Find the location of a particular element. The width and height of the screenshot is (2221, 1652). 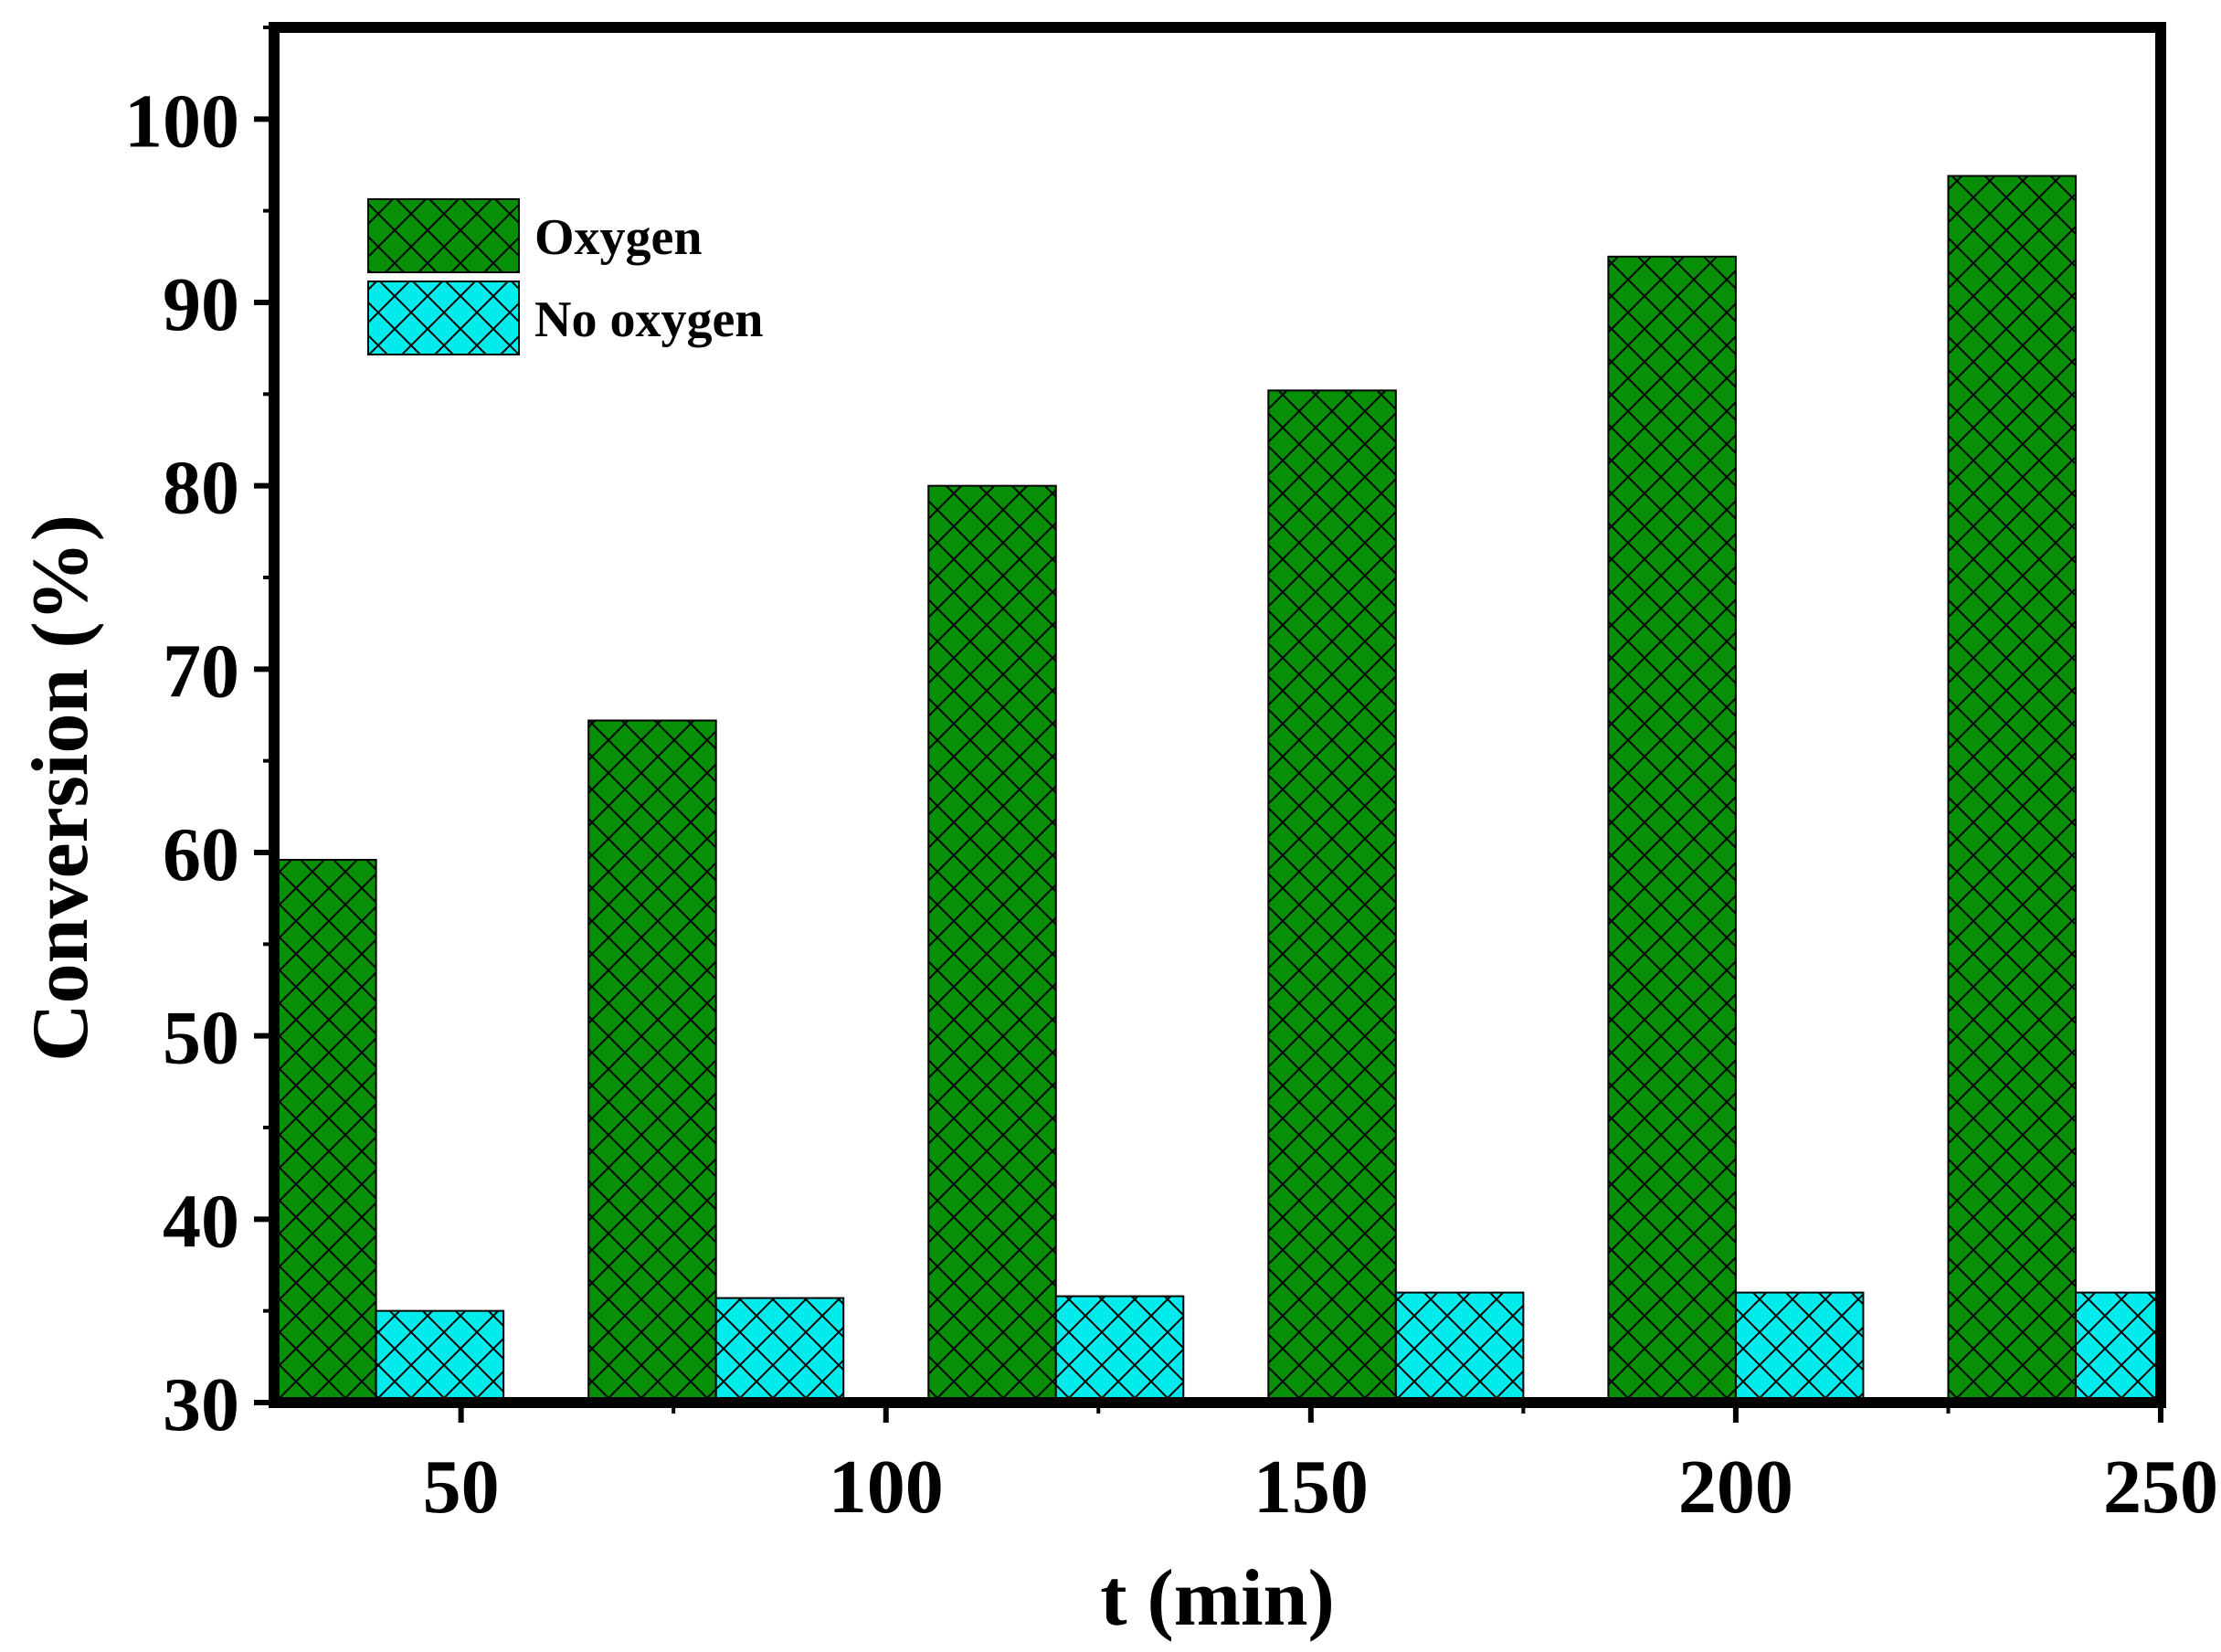

no-oxygen-legend-swatch is located at coordinates (443, 318).